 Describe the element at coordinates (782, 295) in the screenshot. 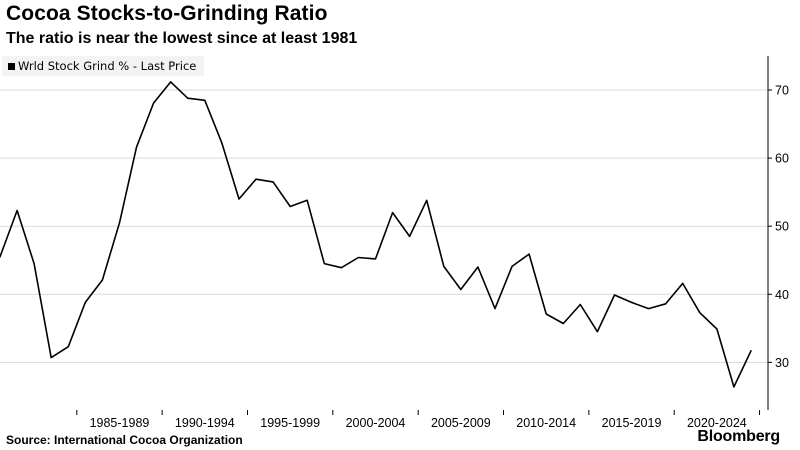

I see `y-tick-label-40: 40` at that location.